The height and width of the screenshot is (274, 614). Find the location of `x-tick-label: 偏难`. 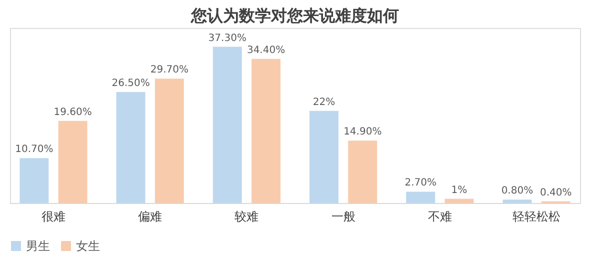

x-tick-label: 偏难 is located at coordinates (150, 217).